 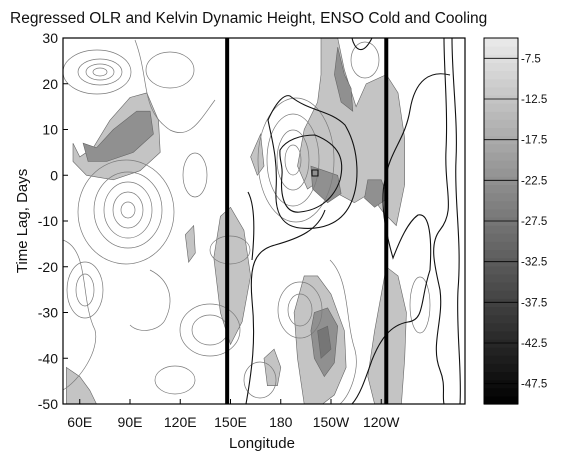 I want to click on y-tick-label: 20, so click(x=50, y=84).